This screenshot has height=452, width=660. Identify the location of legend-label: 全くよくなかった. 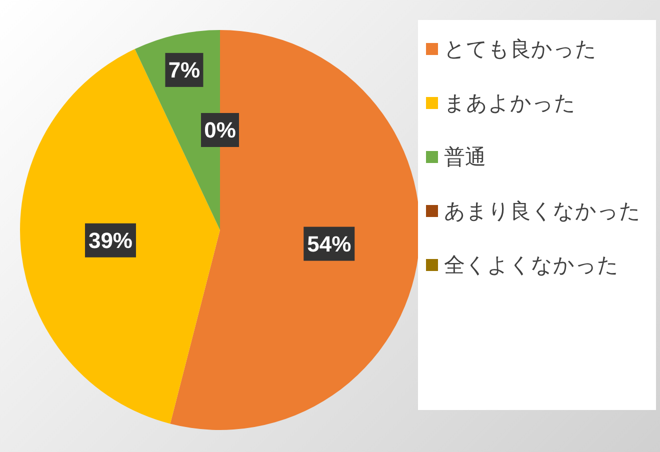
(531, 265).